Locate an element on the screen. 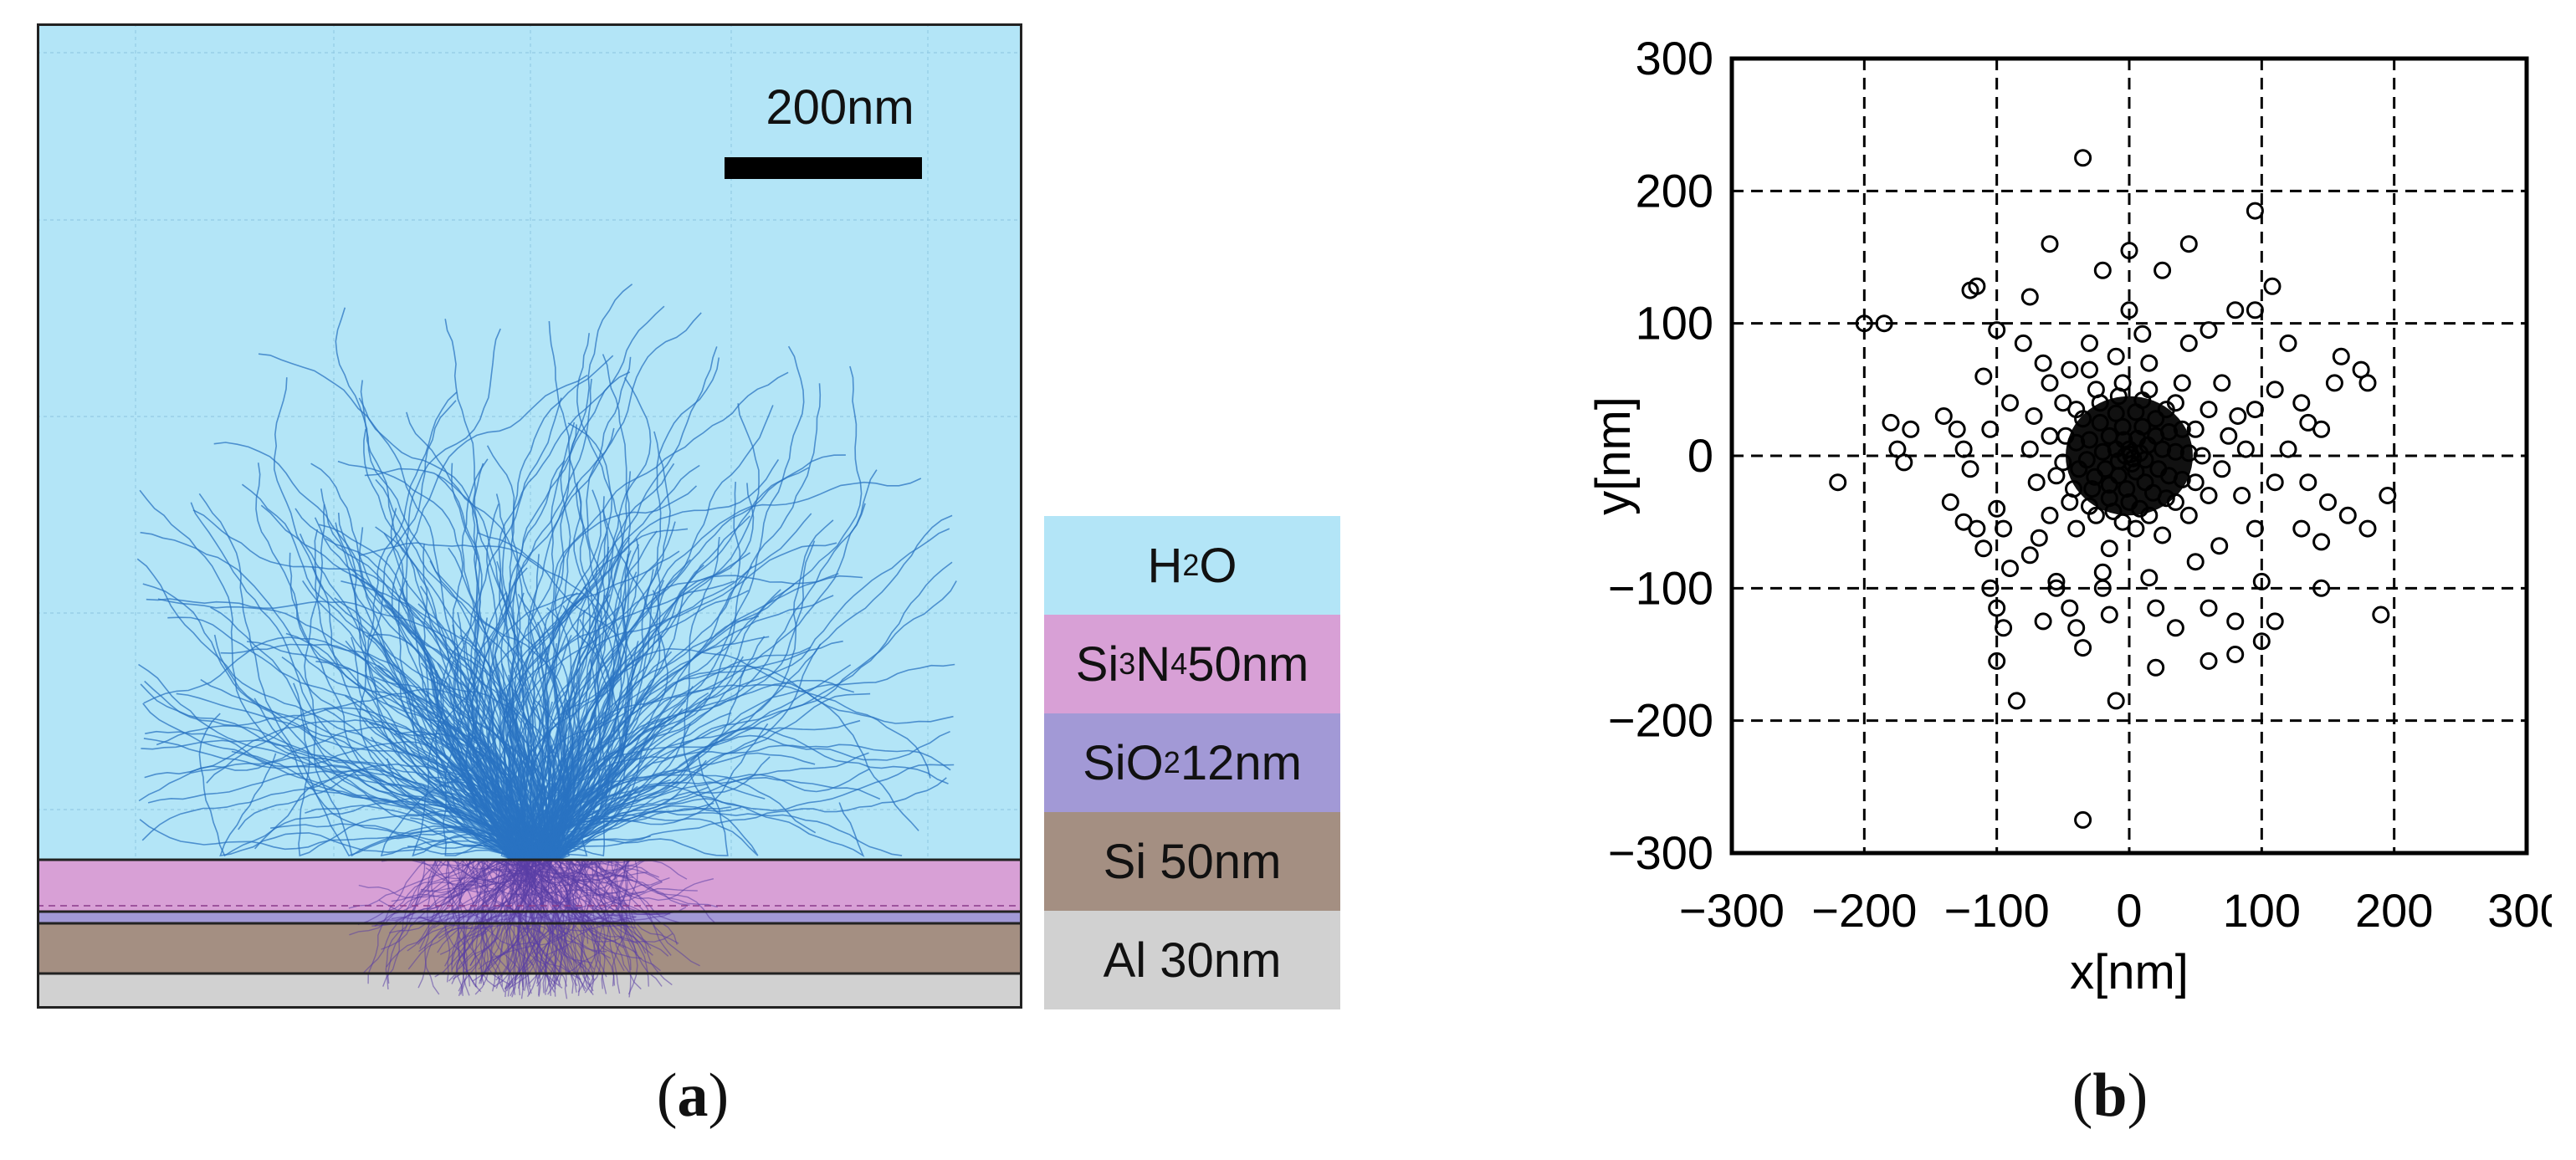  y-tick-label: 100 is located at coordinates (1675, 323).